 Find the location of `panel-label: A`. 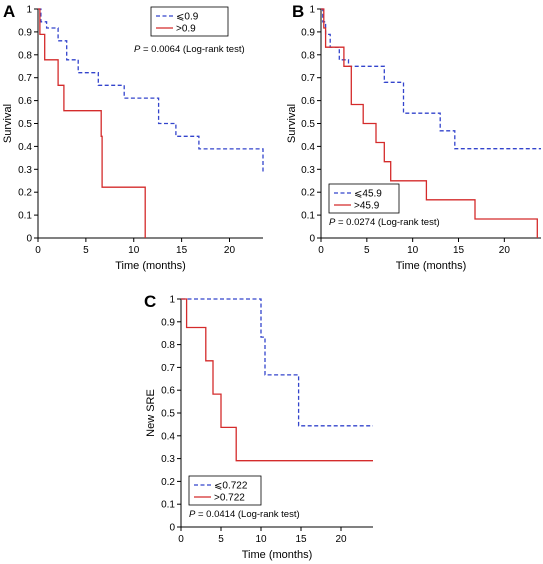

panel-label: A is located at coordinates (9, 11).